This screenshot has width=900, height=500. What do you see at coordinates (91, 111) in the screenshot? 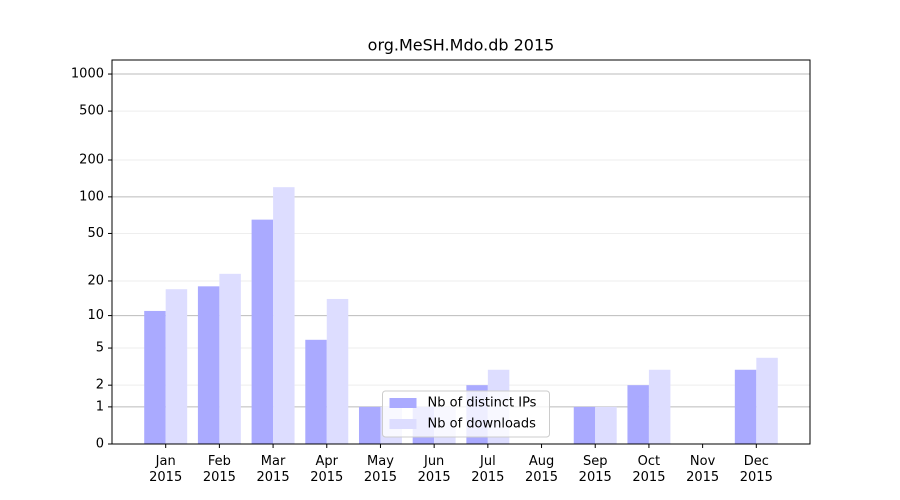
I see `y-tick-label: 500` at bounding box center [91, 111].